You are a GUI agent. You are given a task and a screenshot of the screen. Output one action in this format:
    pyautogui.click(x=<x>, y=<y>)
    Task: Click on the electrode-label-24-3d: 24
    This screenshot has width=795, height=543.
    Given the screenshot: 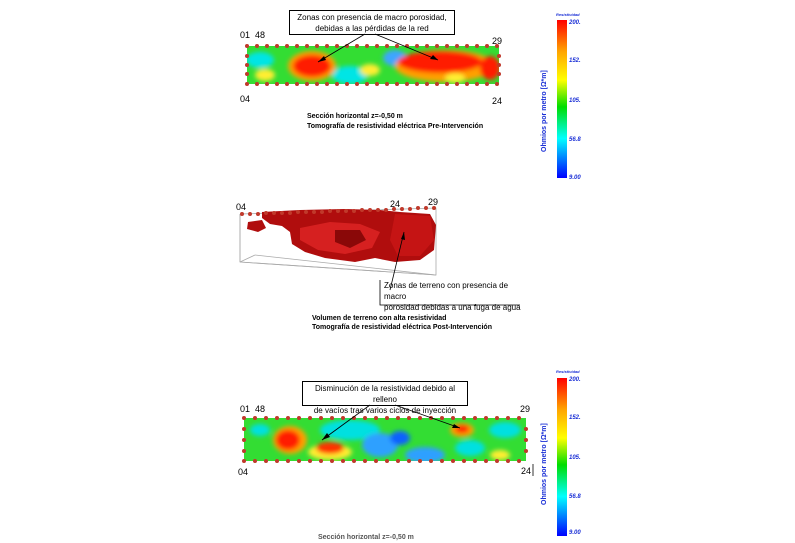 What is the action you would take?
    pyautogui.click(x=395, y=204)
    